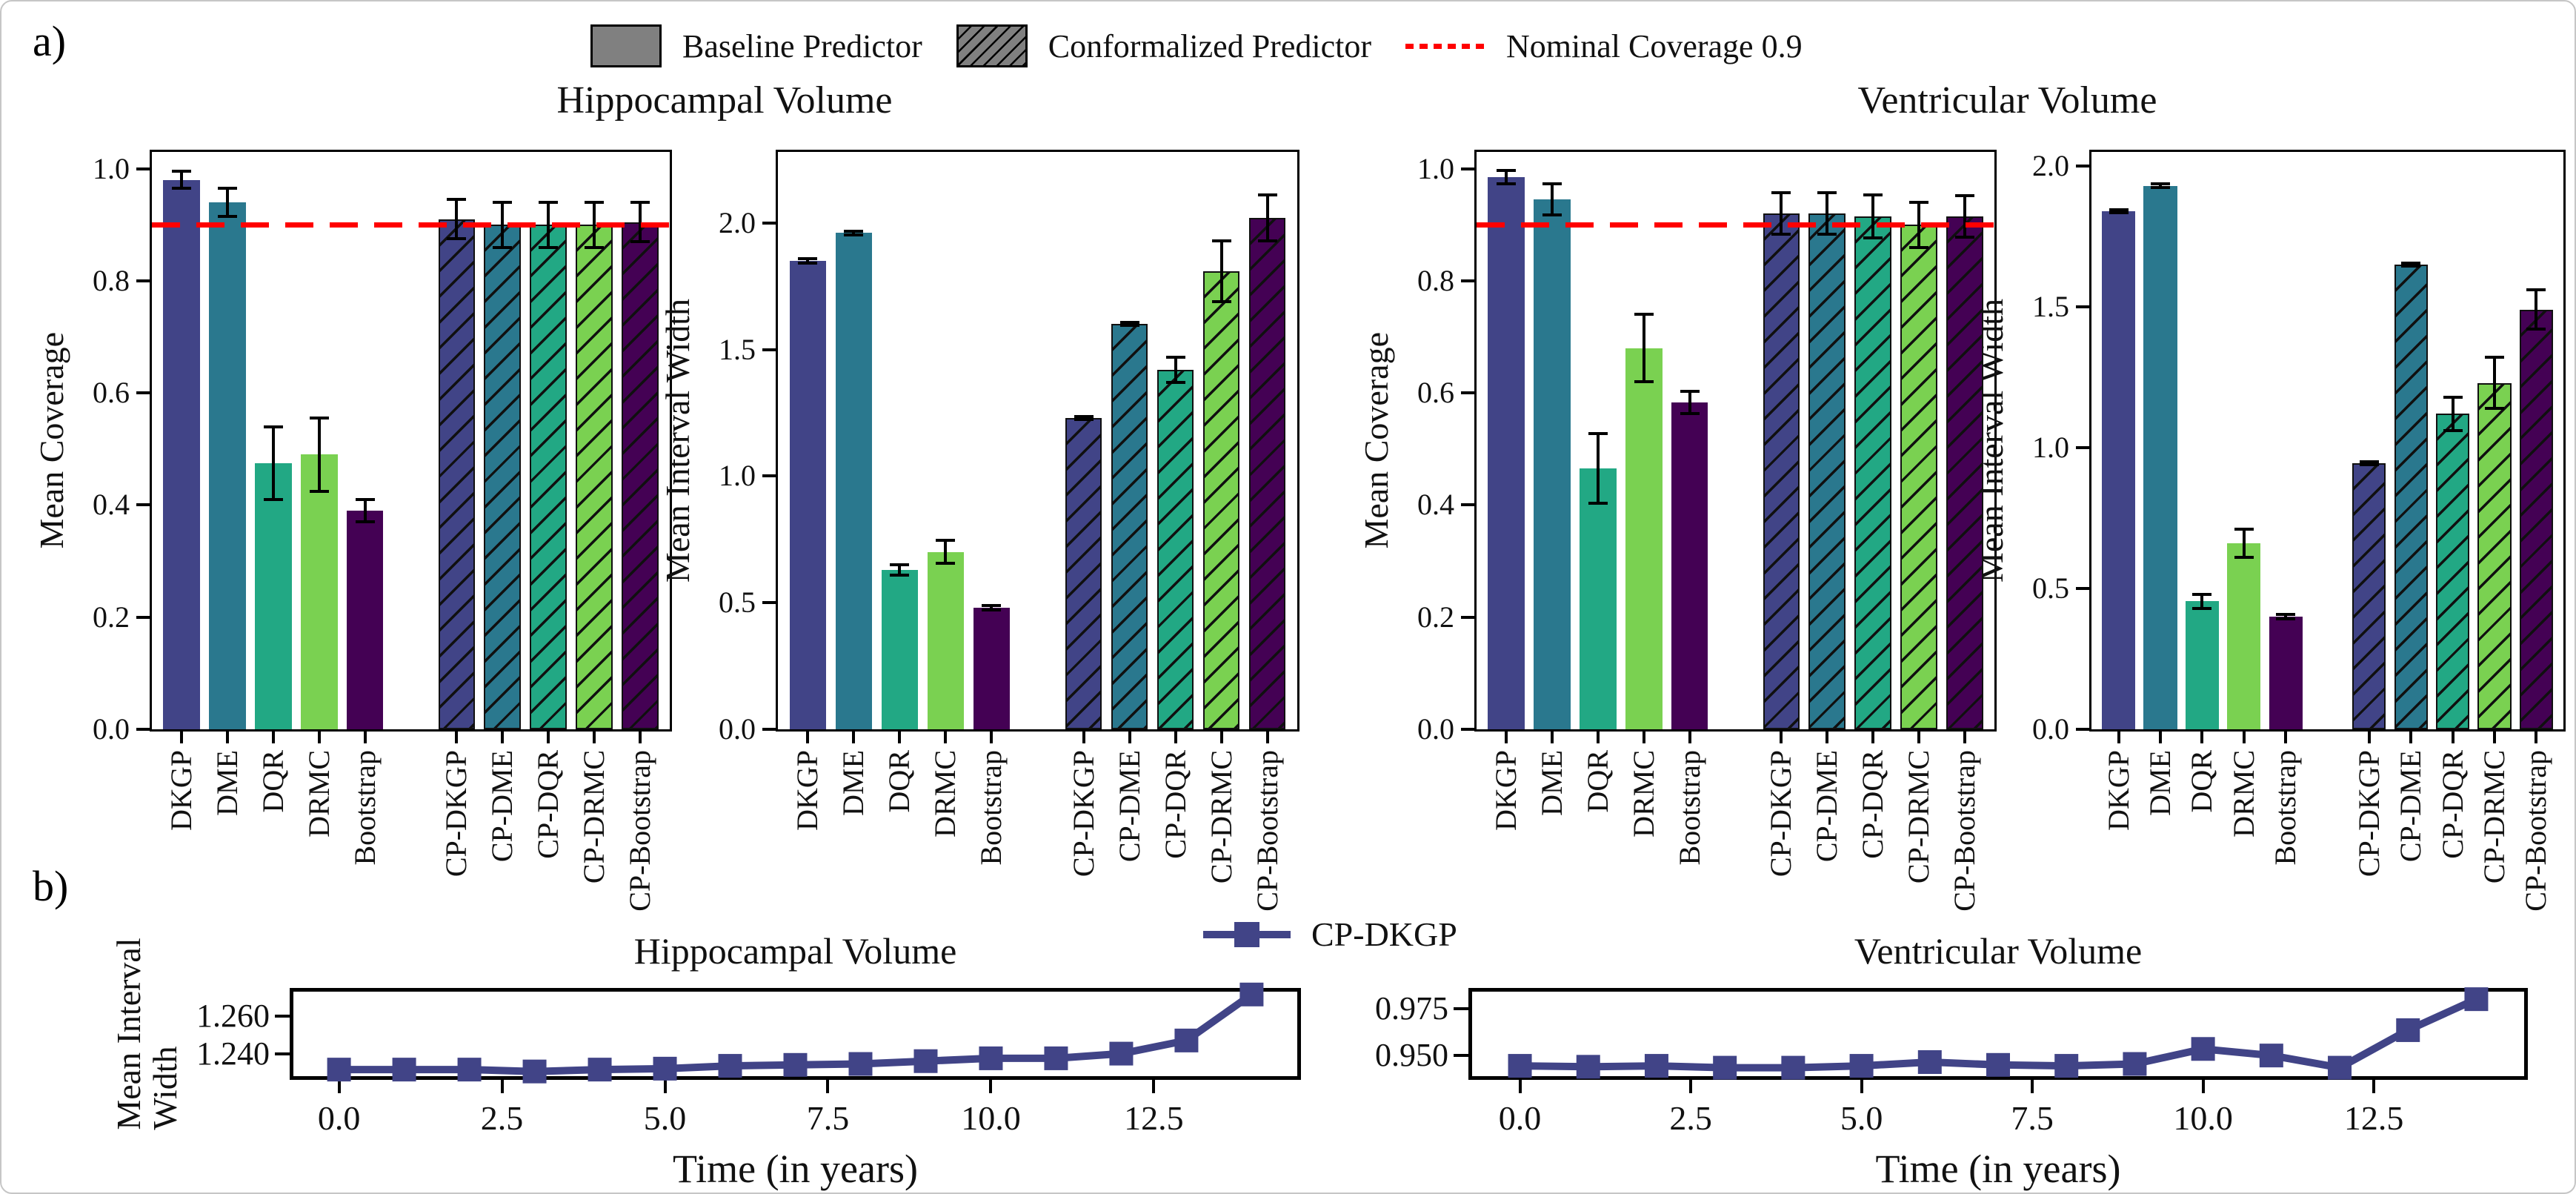  Describe the element at coordinates (1221, 500) in the screenshot. I see `bar-cp-drmc` at that location.